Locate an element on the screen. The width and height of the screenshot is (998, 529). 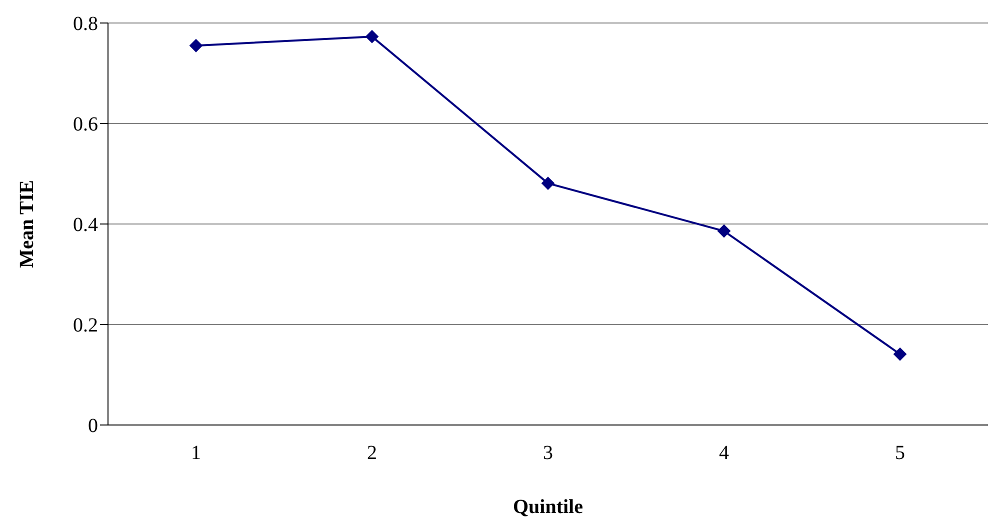
y-tick-label: 0 is located at coordinates (93, 426).